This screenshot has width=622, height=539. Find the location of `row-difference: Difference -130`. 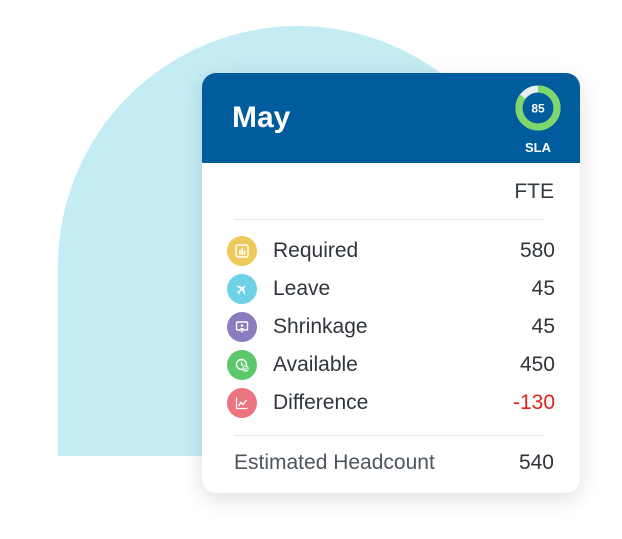

row-difference: Difference -130 is located at coordinates (391, 403).